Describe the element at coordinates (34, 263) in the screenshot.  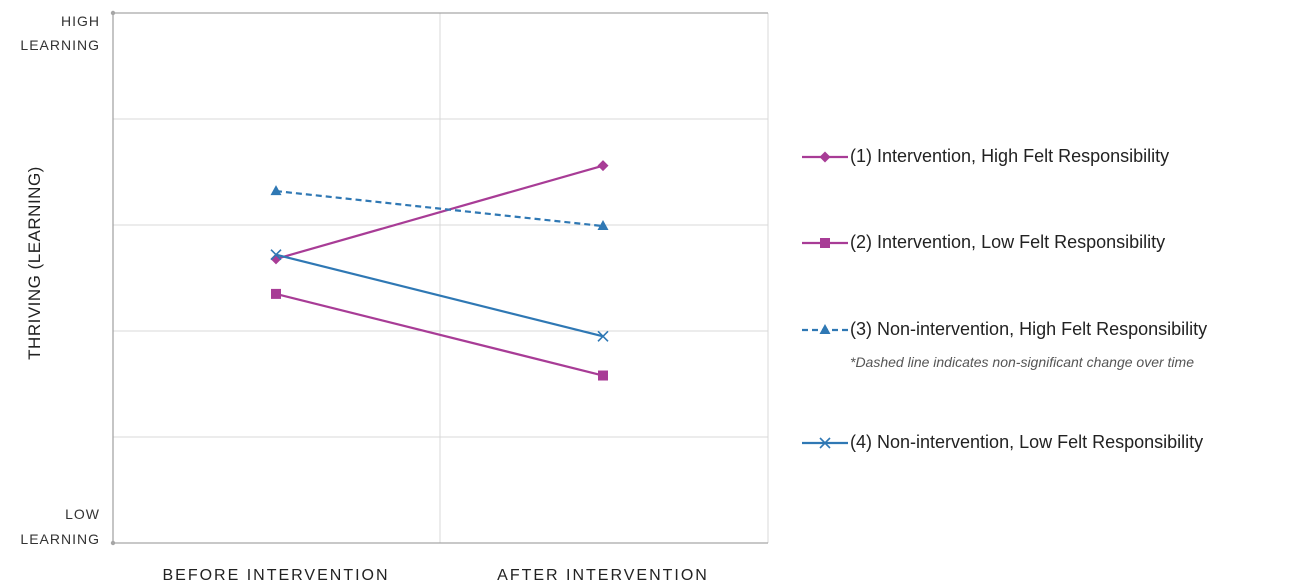
I see `y-axis-label: THRIVING (LEARNING)` at that location.